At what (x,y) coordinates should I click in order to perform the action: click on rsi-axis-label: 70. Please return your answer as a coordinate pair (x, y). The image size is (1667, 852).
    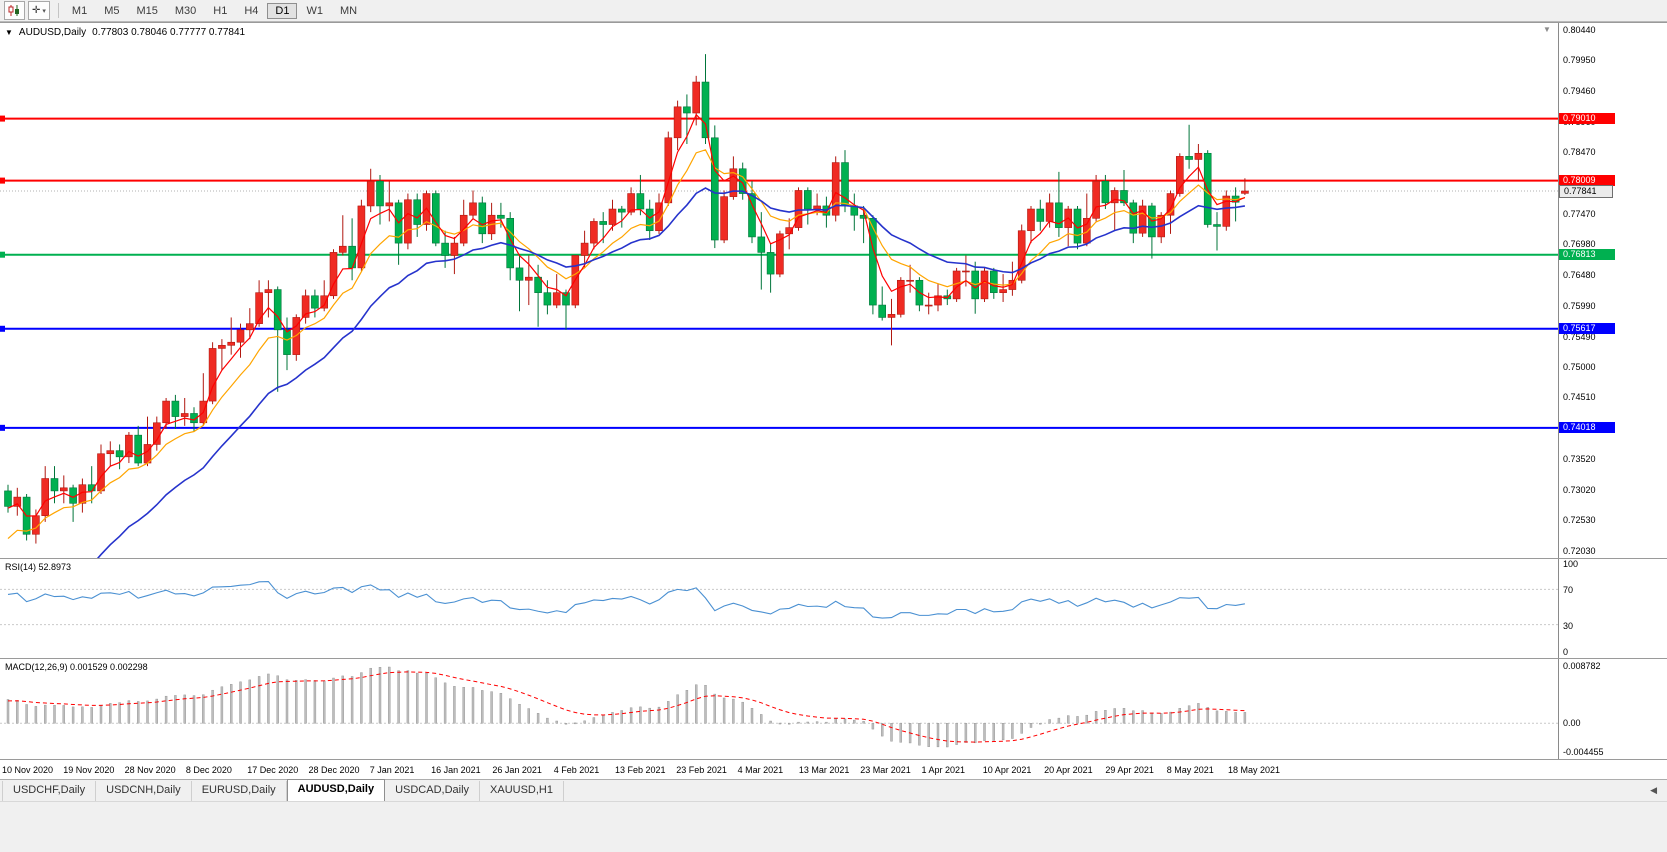
    Looking at the image, I should click on (1568, 590).